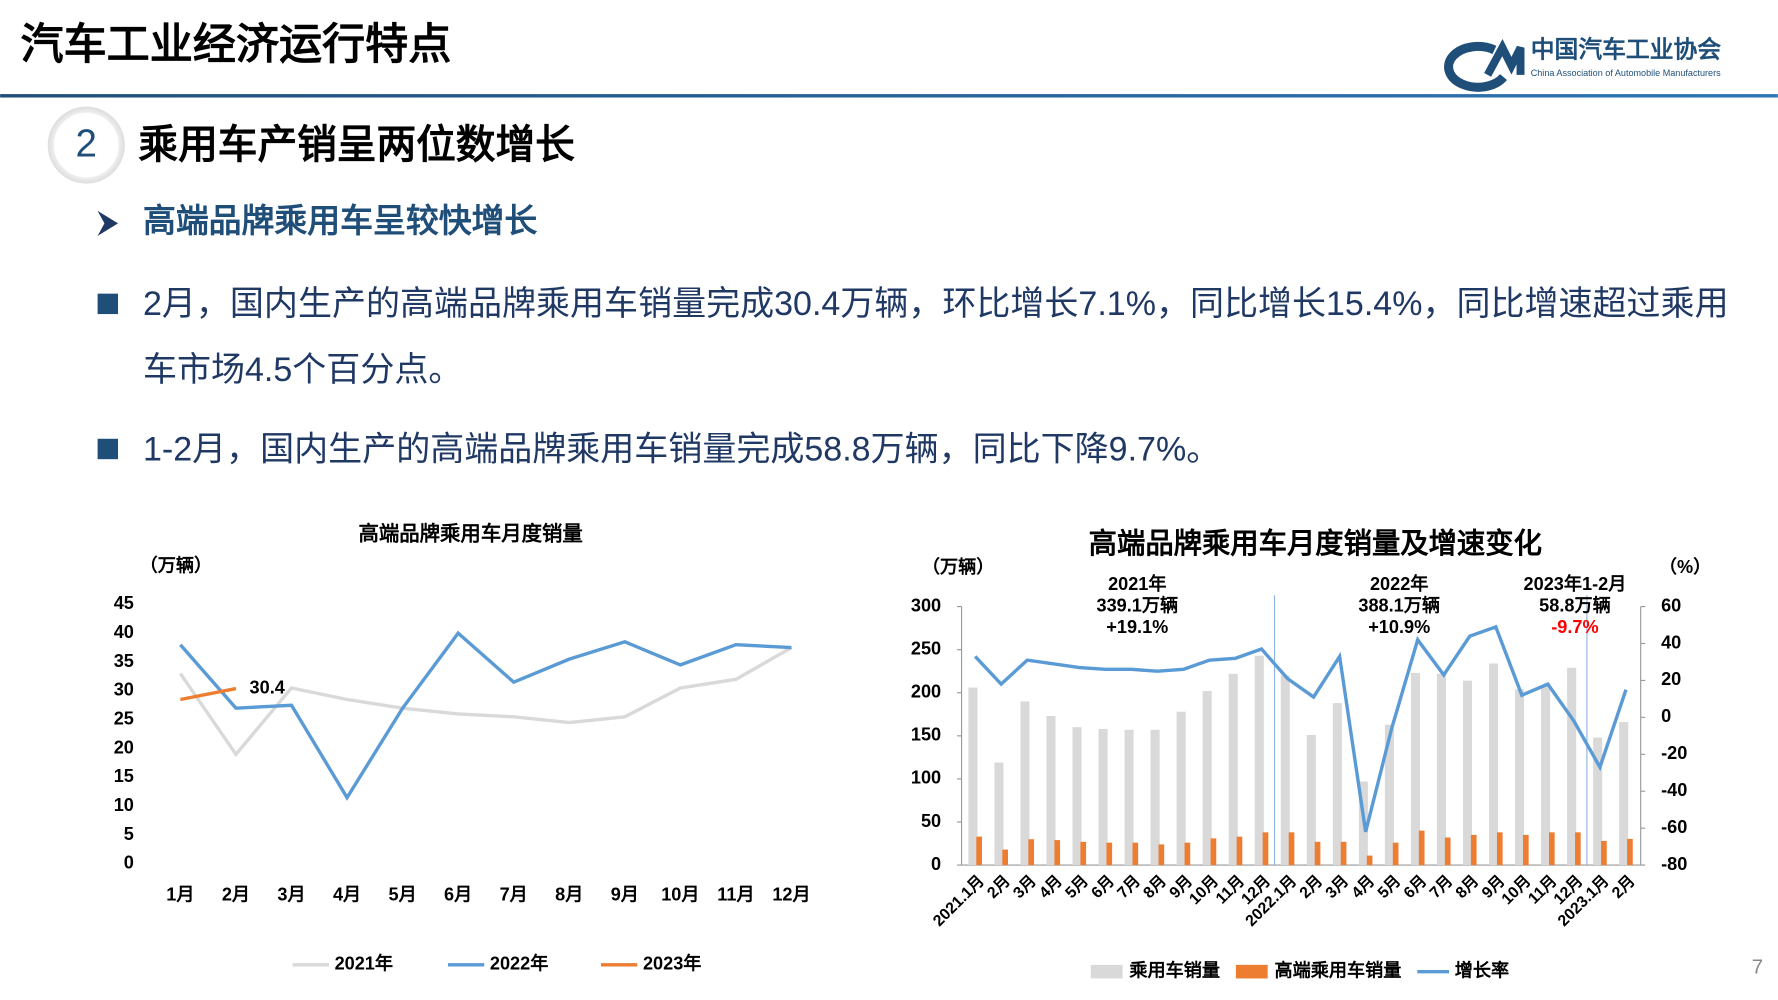 The width and height of the screenshot is (1778, 1000). I want to click on y-tick-label: 45, so click(124, 603).